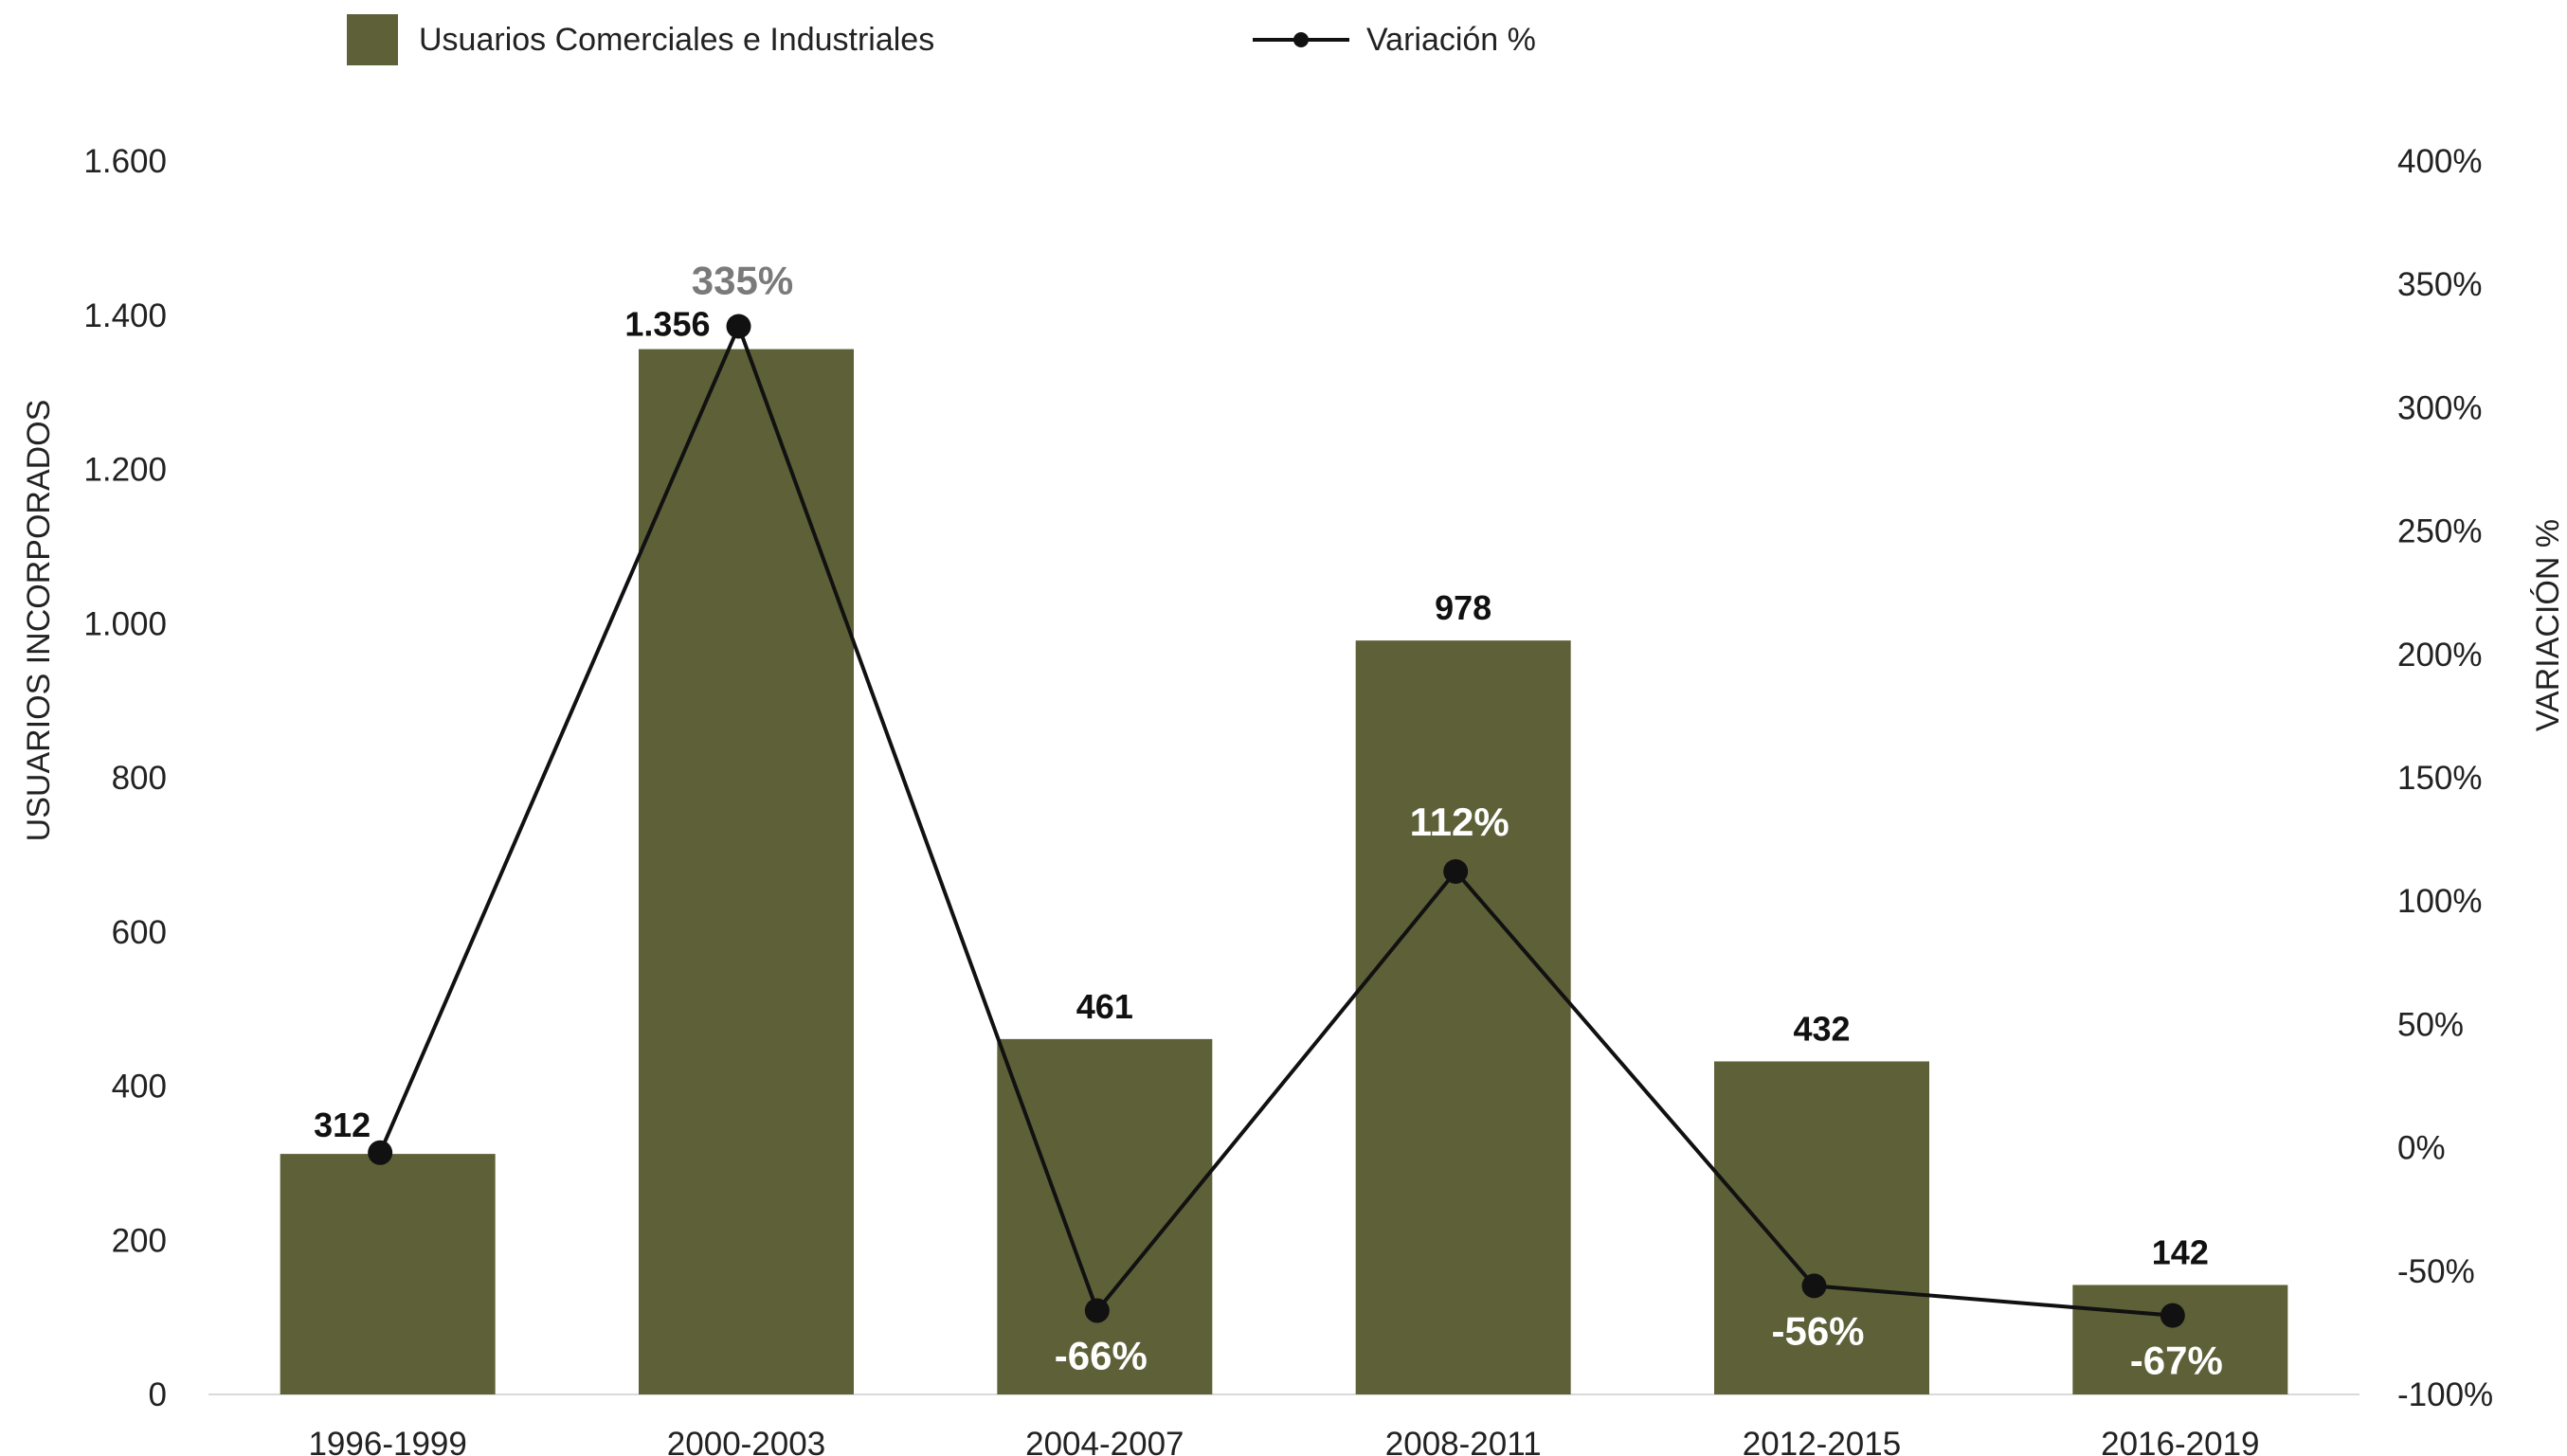  Describe the element at coordinates (2176, 1361) in the screenshot. I see `variation-value-label: -67%` at that location.